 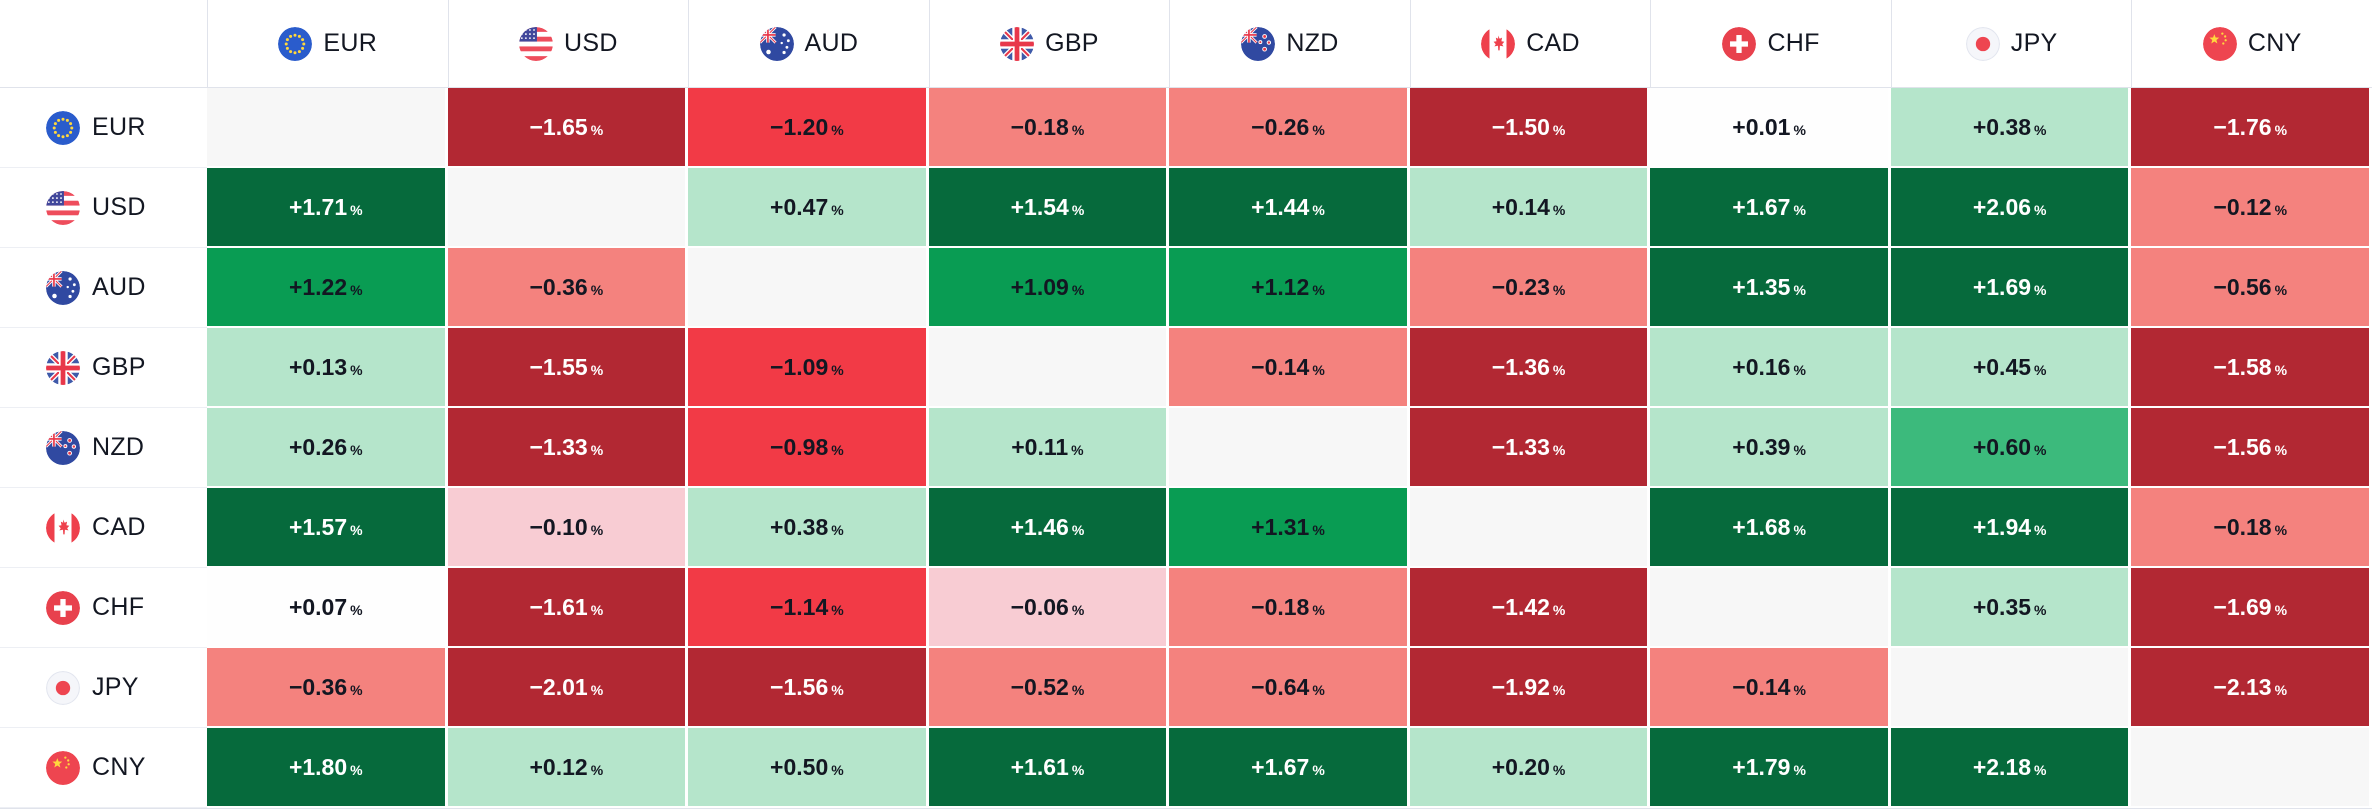 I want to click on cell-CAD-NZD: +1.31%, so click(x=1289, y=528).